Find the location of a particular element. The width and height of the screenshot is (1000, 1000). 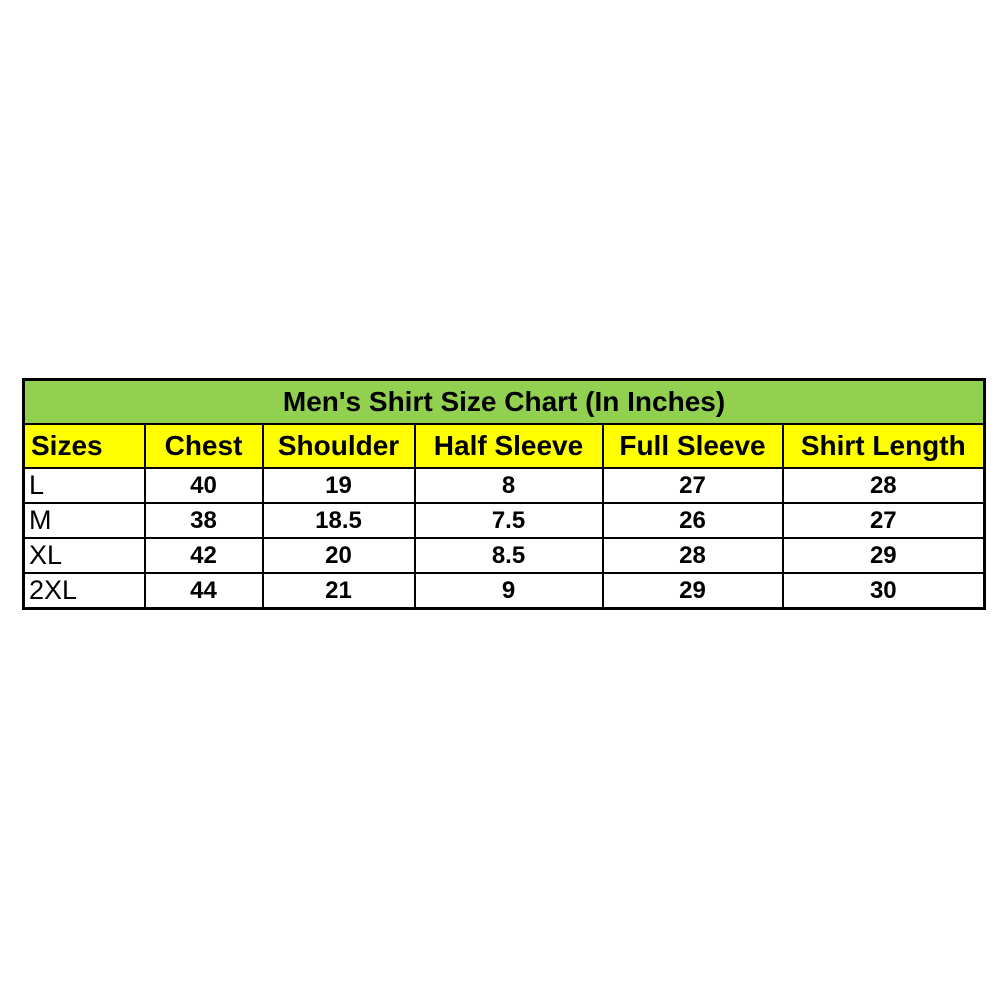

cell-full-sleeve: 26 is located at coordinates (692, 520).